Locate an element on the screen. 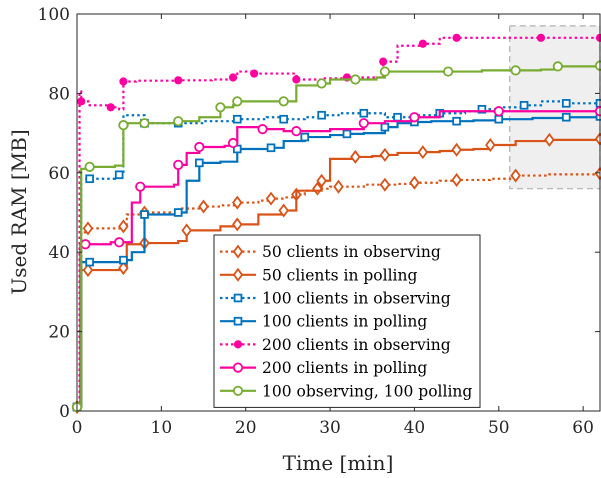 This screenshot has height=478, width=601. legend-label: 100 clients in polling is located at coordinates (344, 322).